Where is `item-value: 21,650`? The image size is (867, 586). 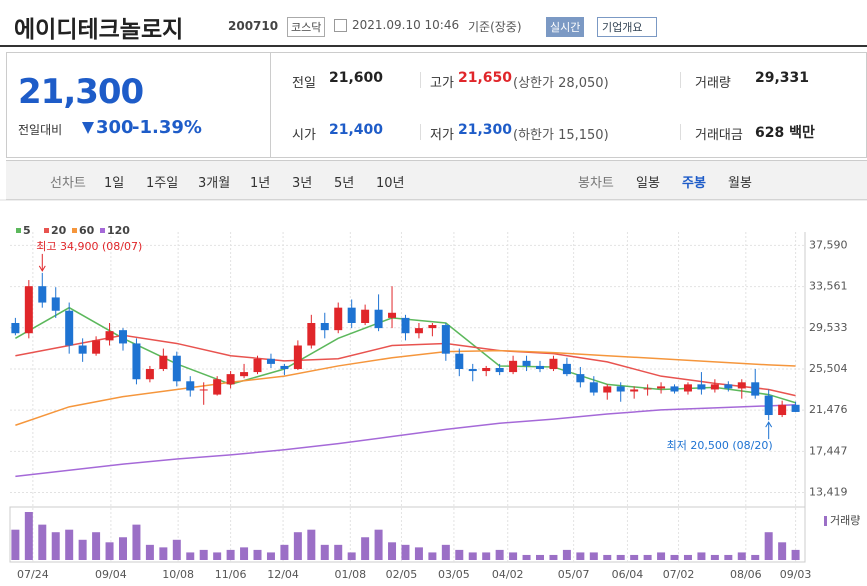 item-value: 21,650 is located at coordinates (485, 78).